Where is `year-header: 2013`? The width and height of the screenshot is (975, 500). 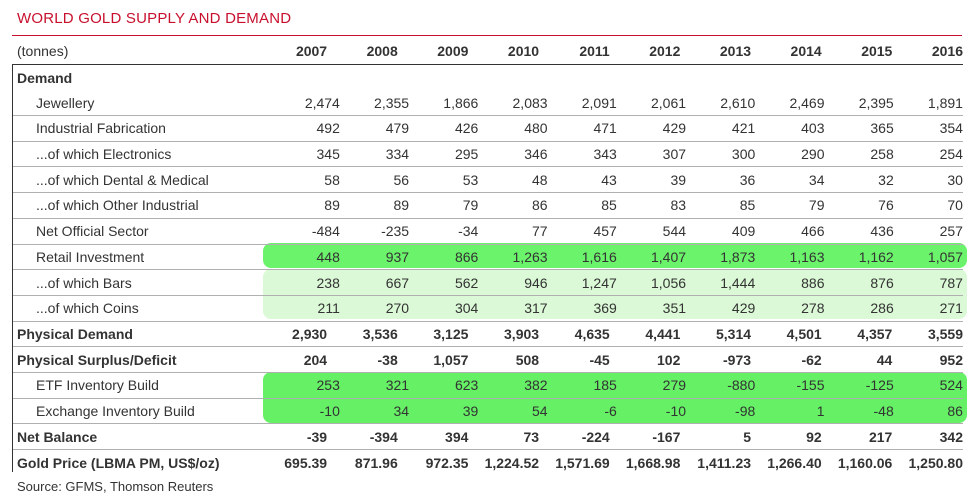 year-header: 2013 is located at coordinates (735, 51).